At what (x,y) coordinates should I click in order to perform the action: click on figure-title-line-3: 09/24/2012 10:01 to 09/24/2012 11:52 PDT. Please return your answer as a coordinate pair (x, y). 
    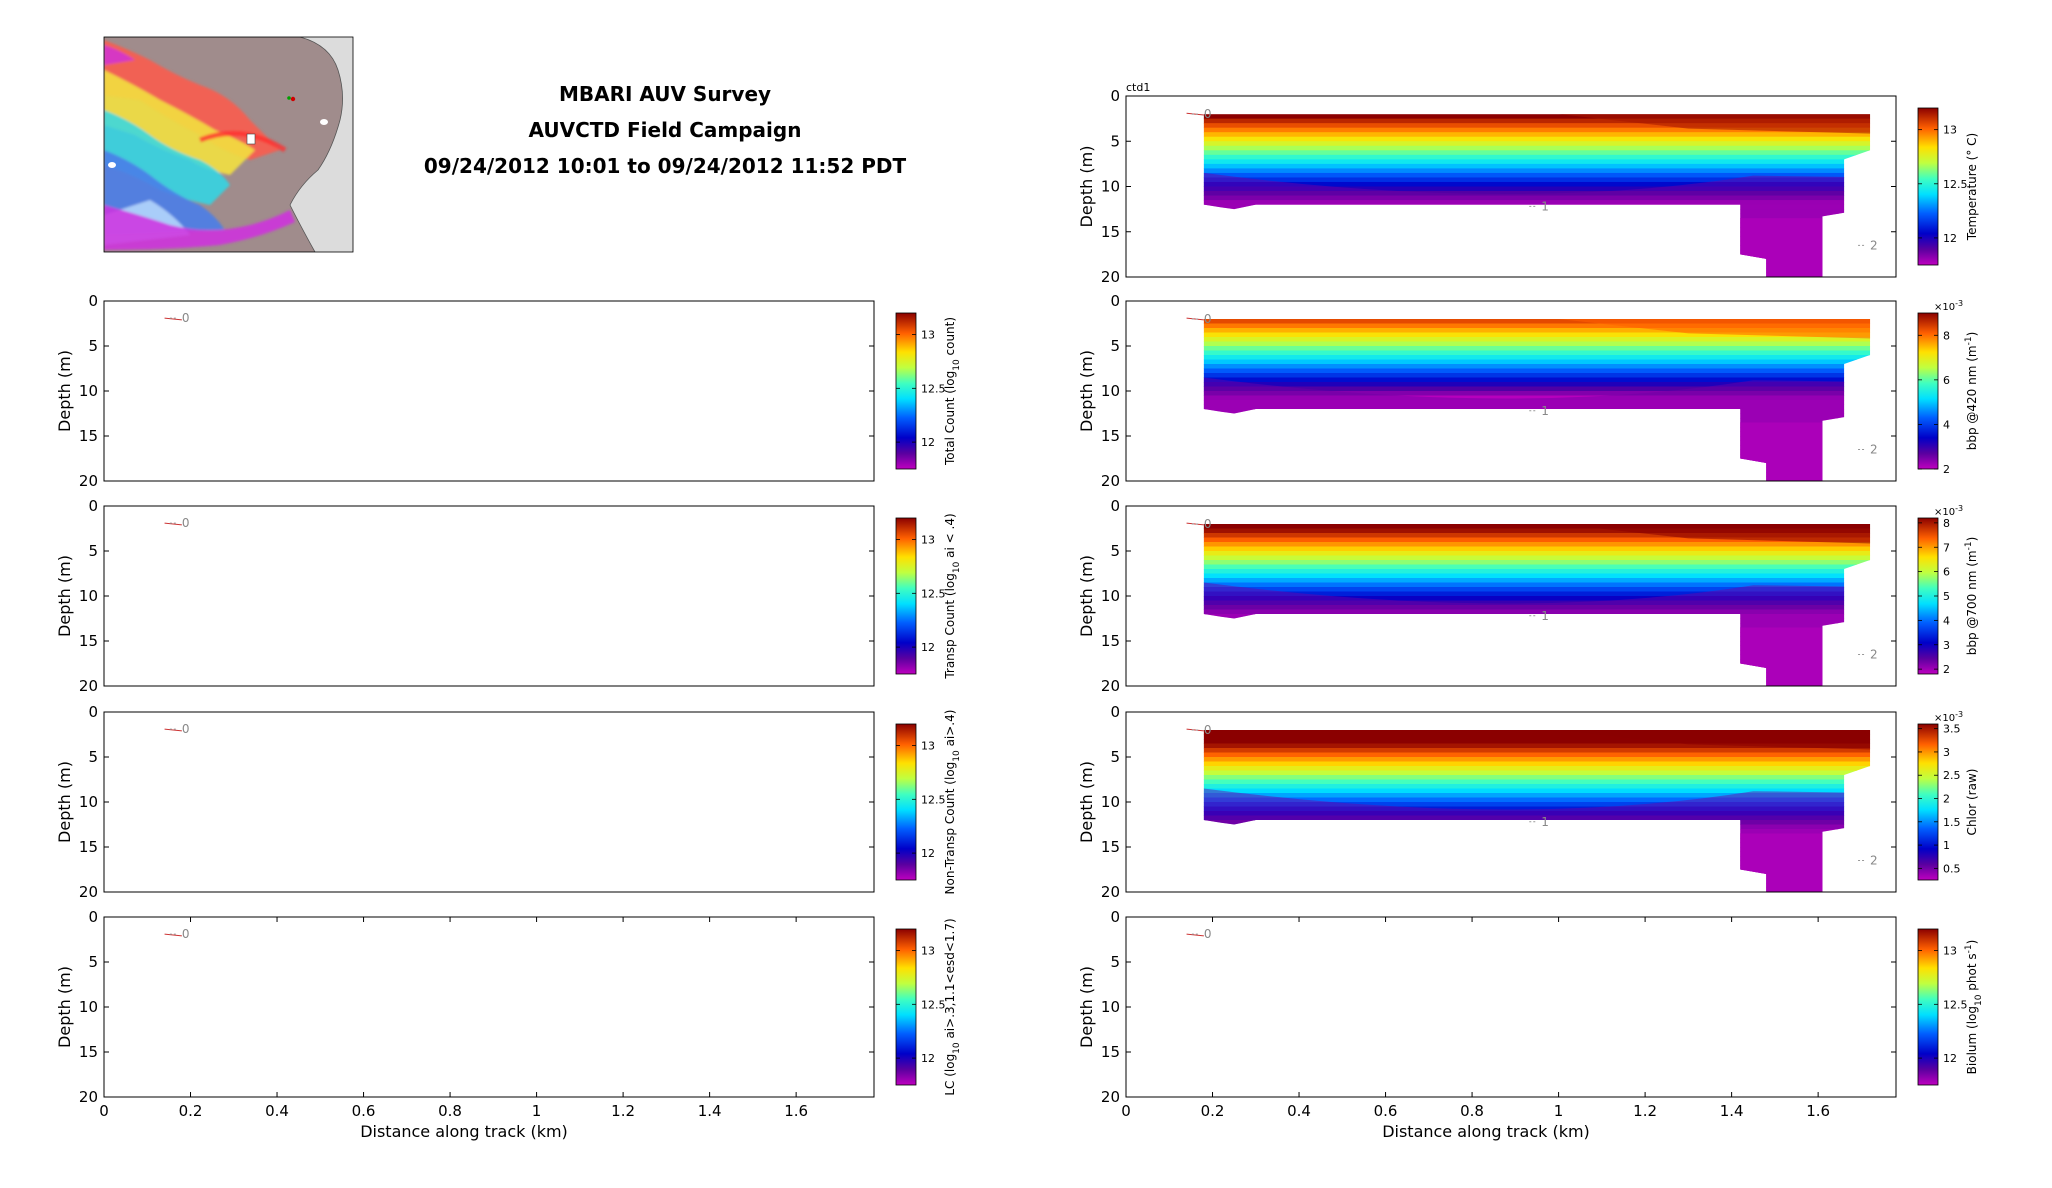
    Looking at the image, I should click on (665, 166).